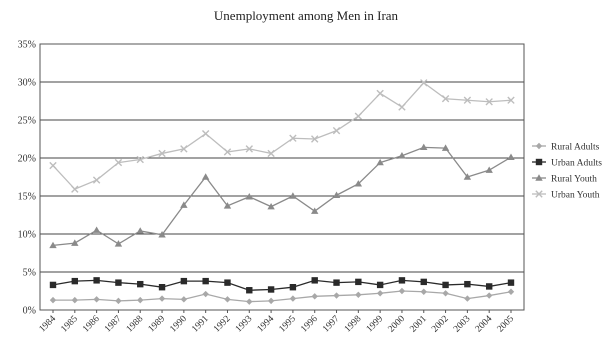 The width and height of the screenshot is (612, 345). I want to click on x-tick-label: 1984, so click(48, 324).